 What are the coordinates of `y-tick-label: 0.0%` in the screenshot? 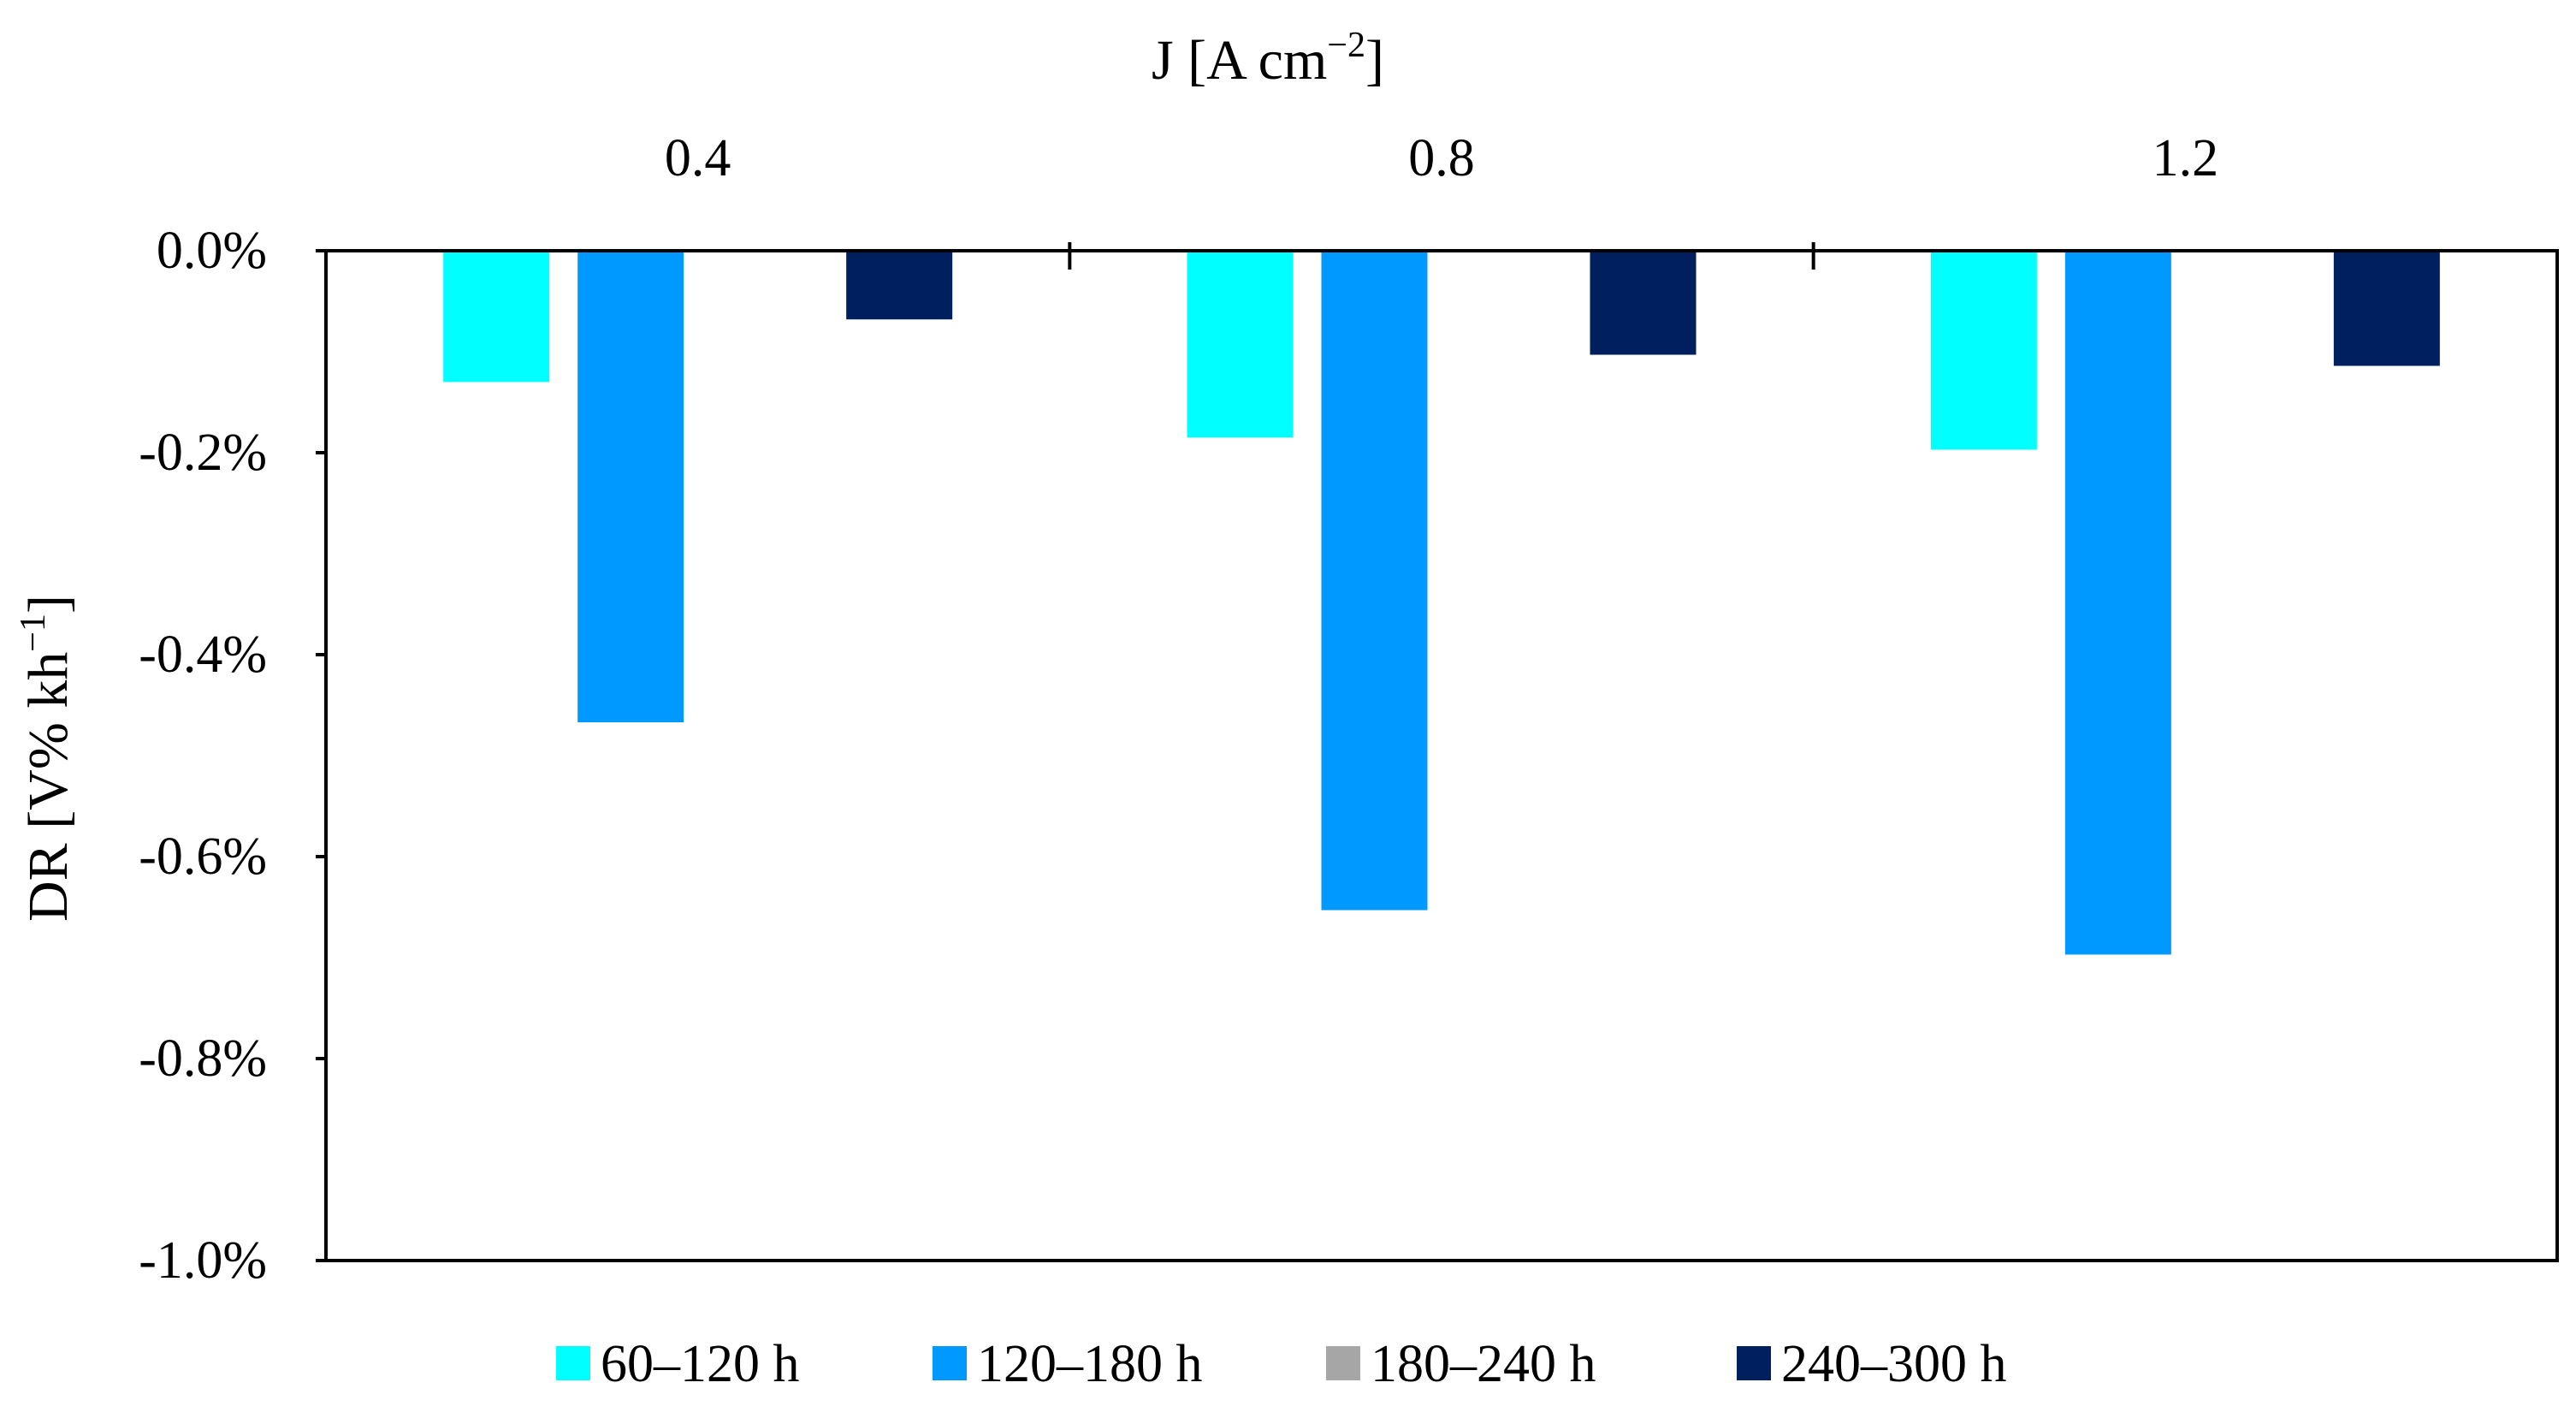 It's located at (212, 251).